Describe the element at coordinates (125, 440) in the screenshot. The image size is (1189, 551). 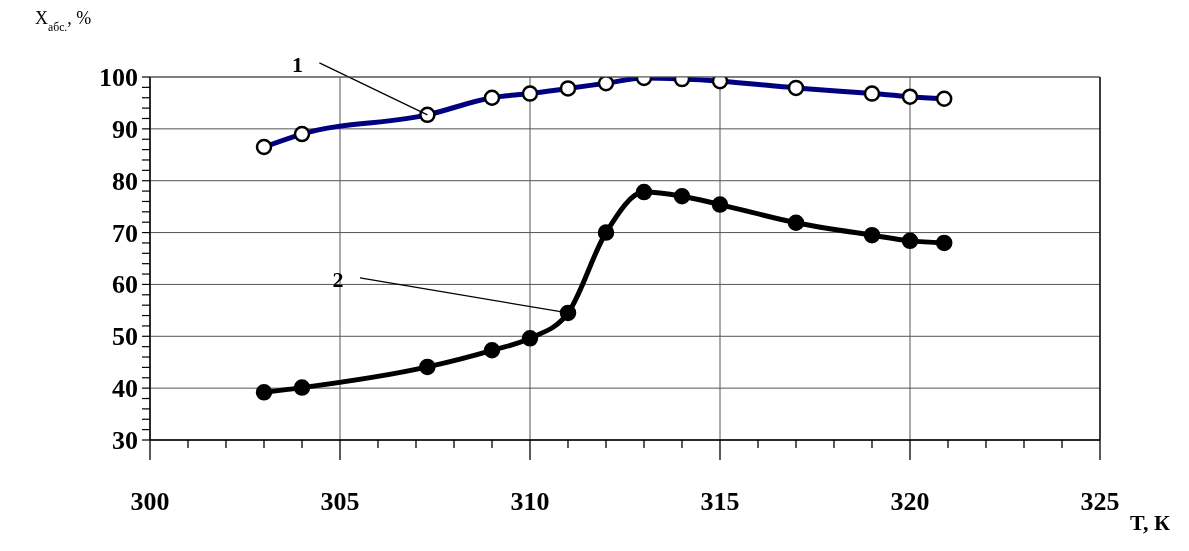
I see `y-tick-label: 30` at that location.